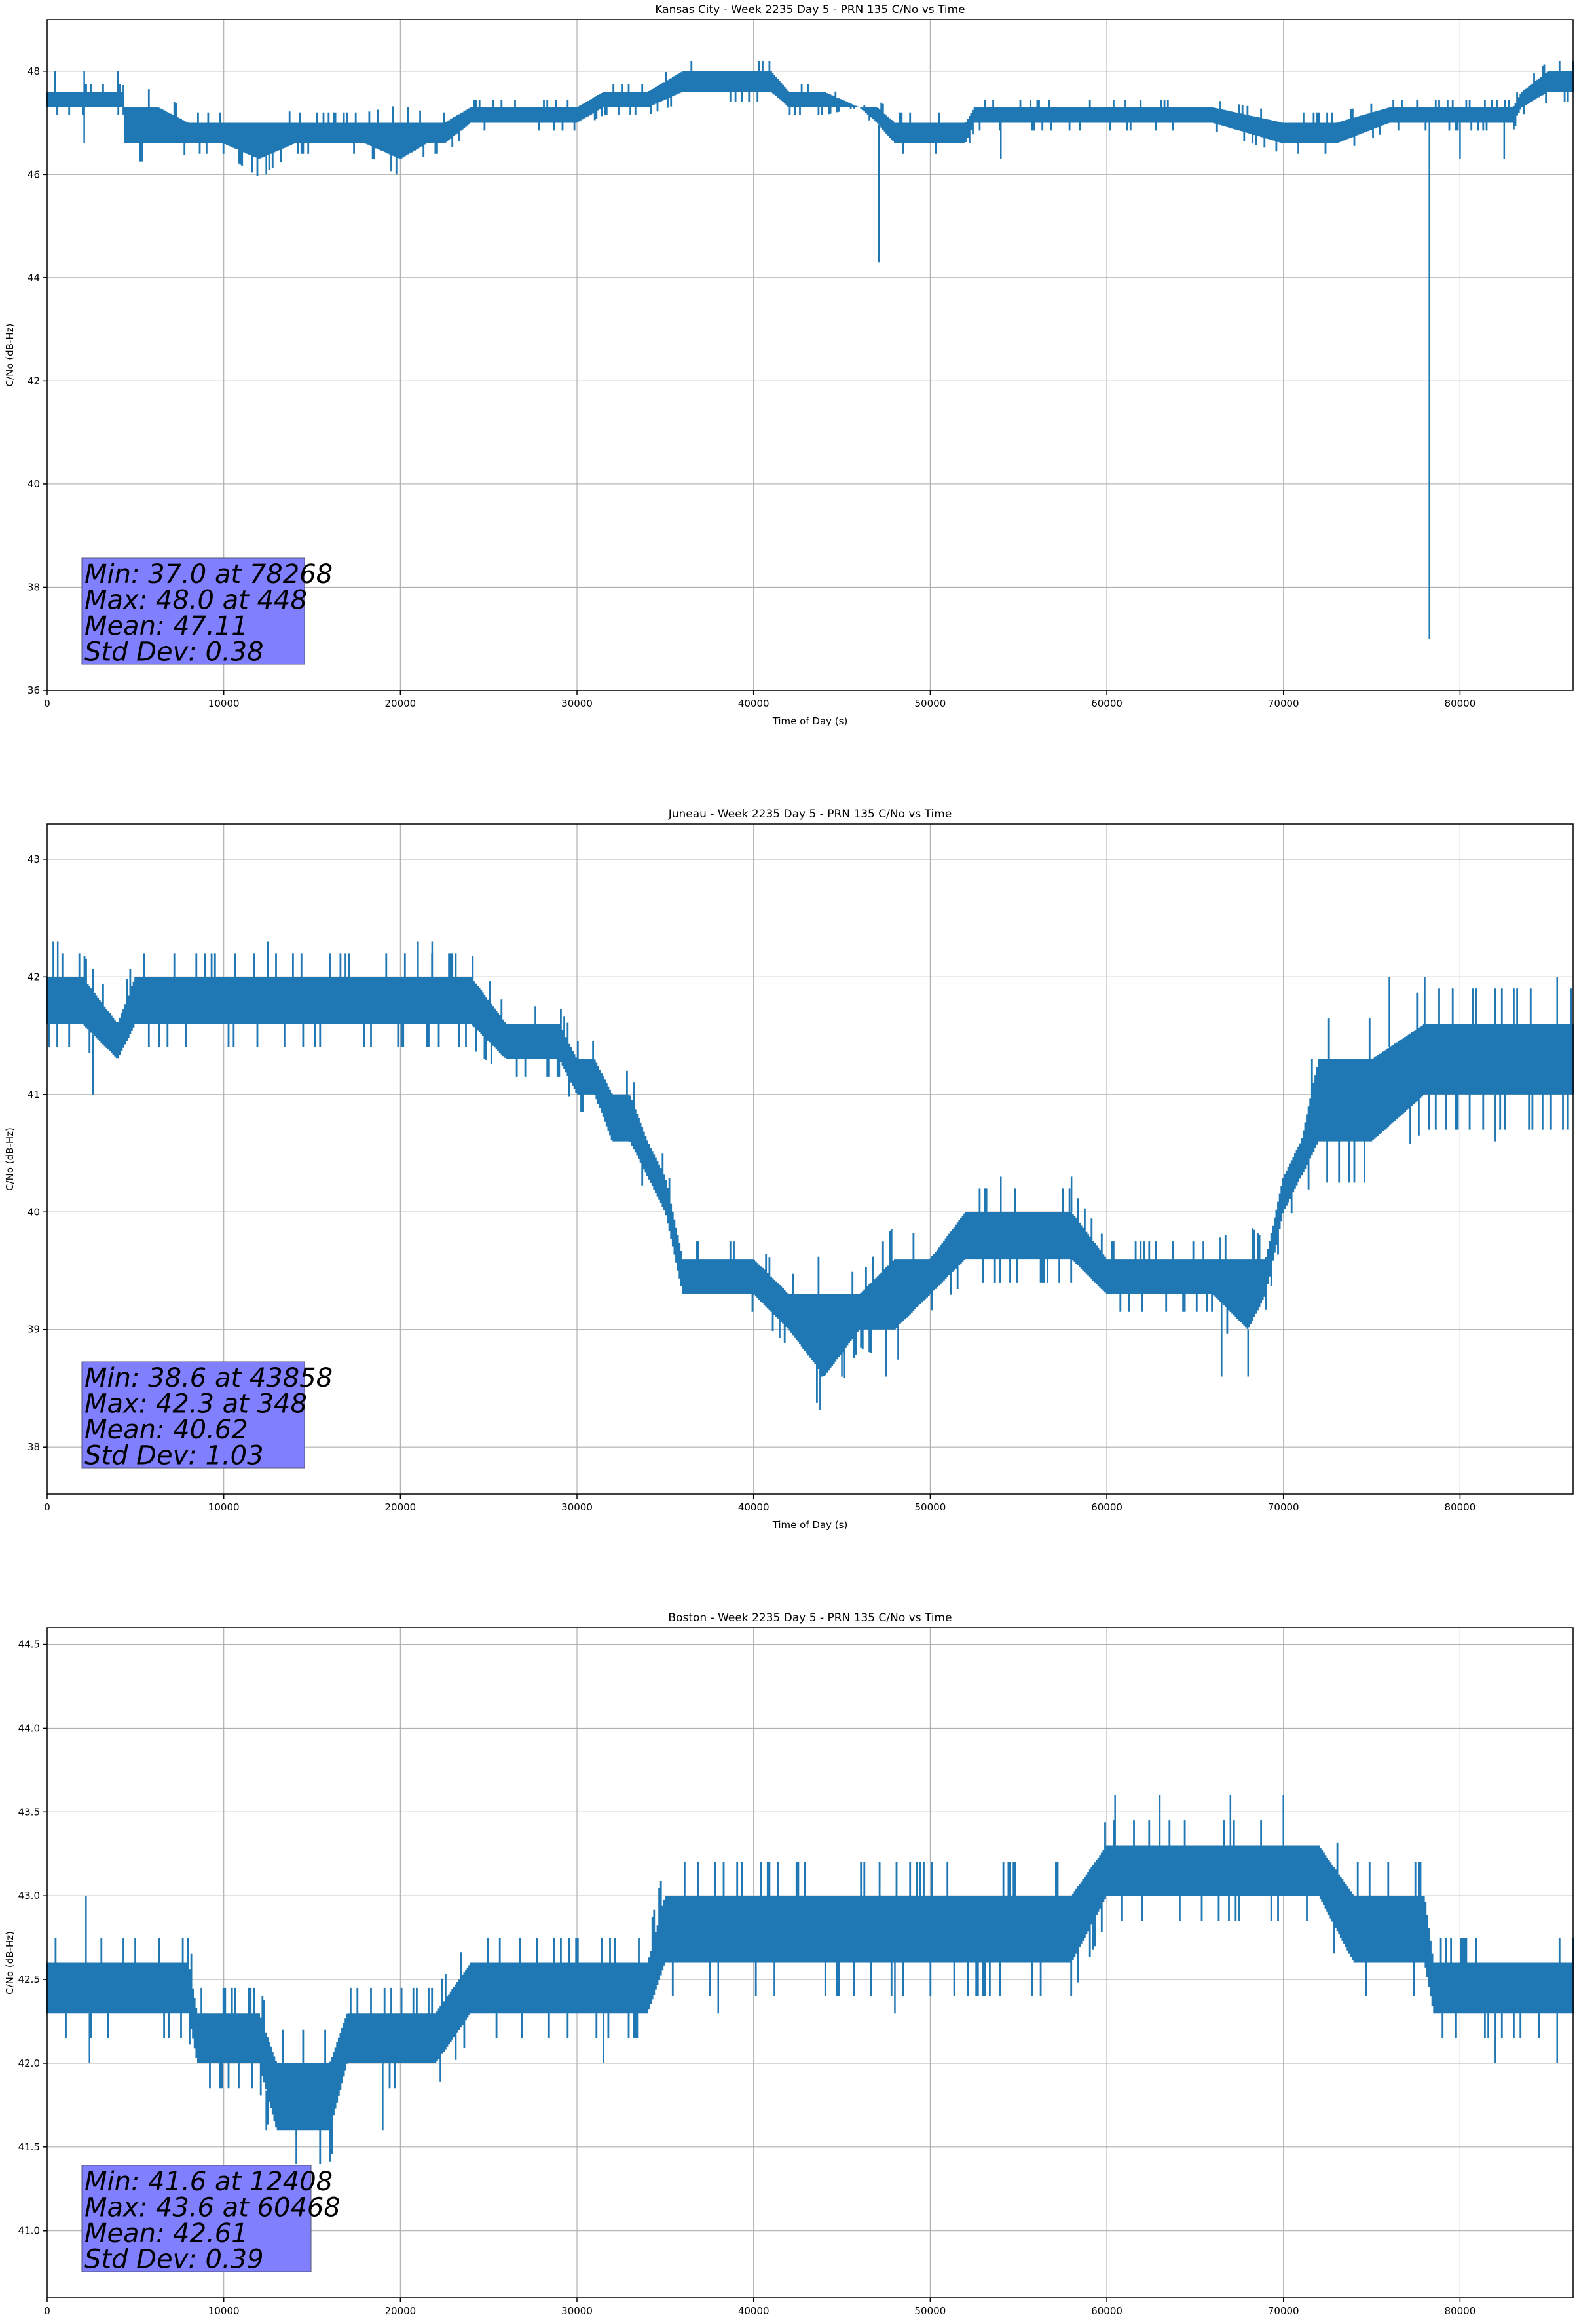 This screenshot has height=2324, width=1577. I want to click on y-tick-label: 41.5, so click(29, 2147).